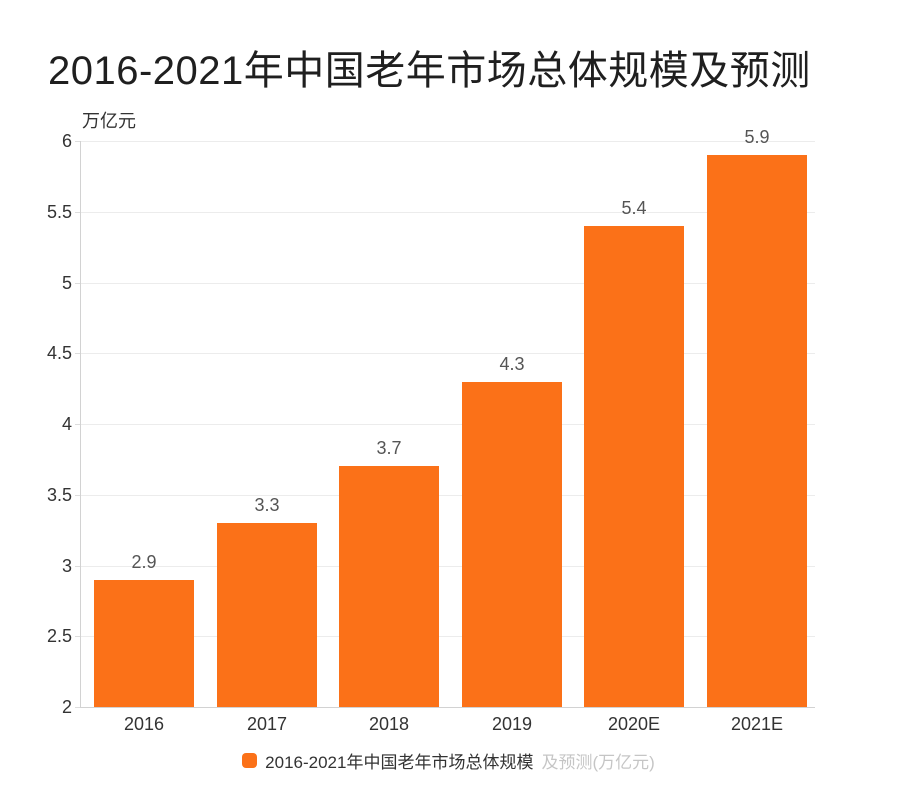  What do you see at coordinates (59, 212) in the screenshot?
I see `y-tick-label: 5.5` at bounding box center [59, 212].